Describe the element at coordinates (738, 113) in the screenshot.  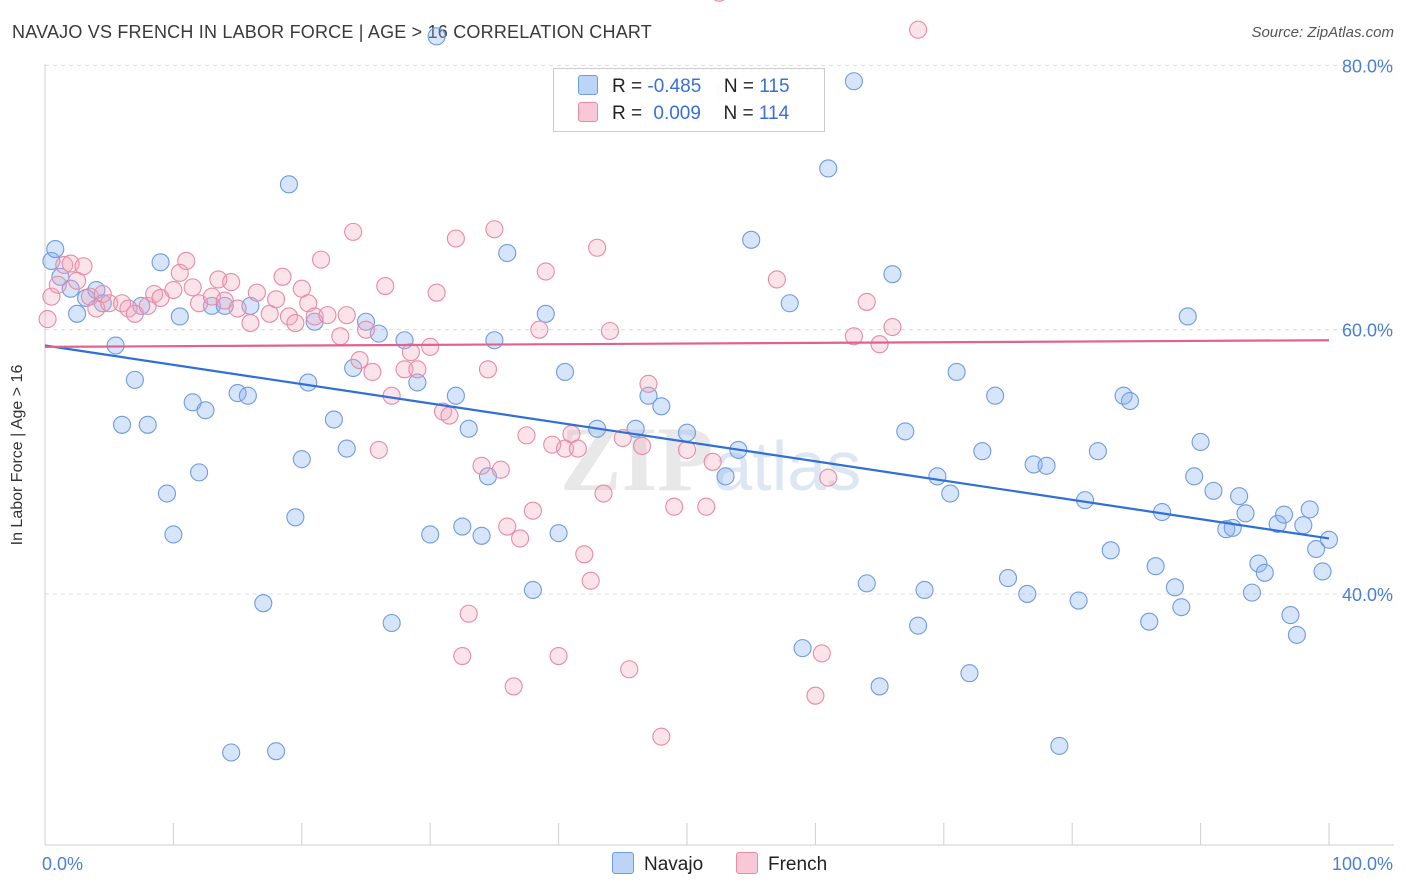
I see `legend-n-label: N =` at that location.